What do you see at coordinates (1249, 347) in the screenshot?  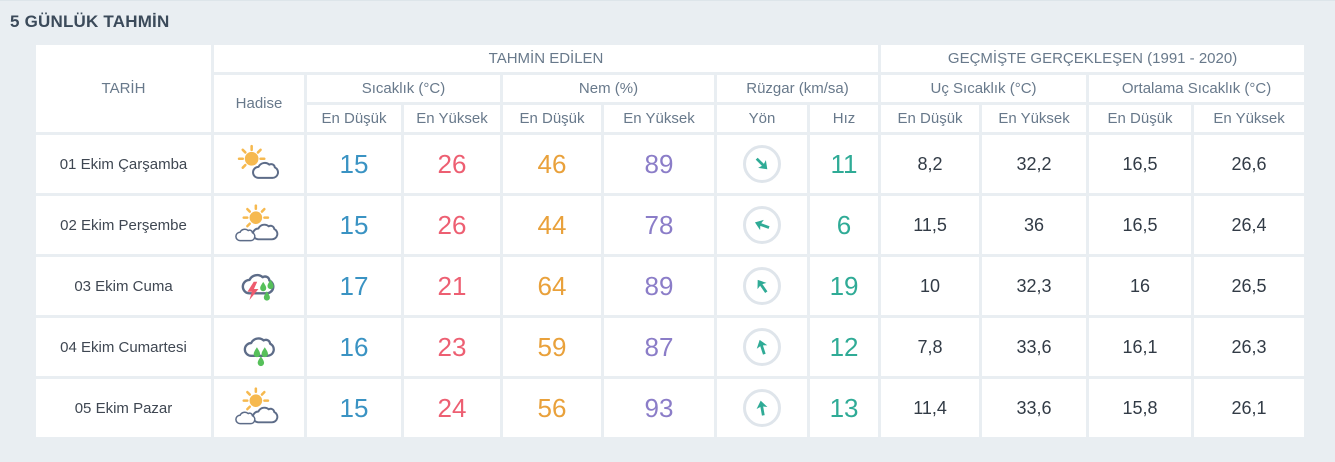 I see `average-max-value: 26,3` at bounding box center [1249, 347].